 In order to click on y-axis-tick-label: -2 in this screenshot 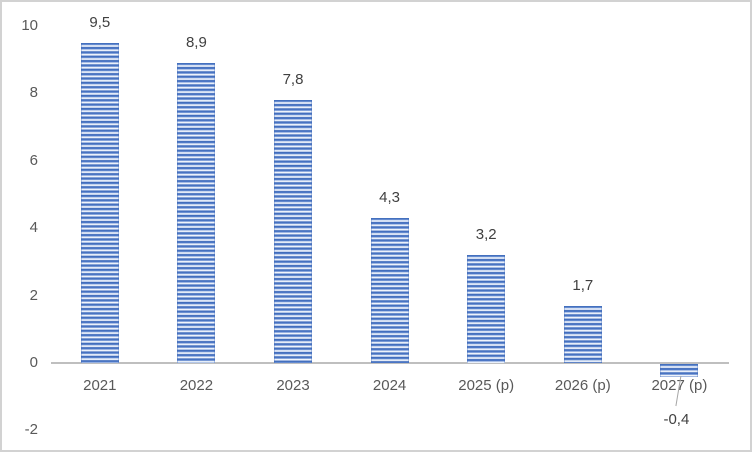, I will do `click(31, 430)`.